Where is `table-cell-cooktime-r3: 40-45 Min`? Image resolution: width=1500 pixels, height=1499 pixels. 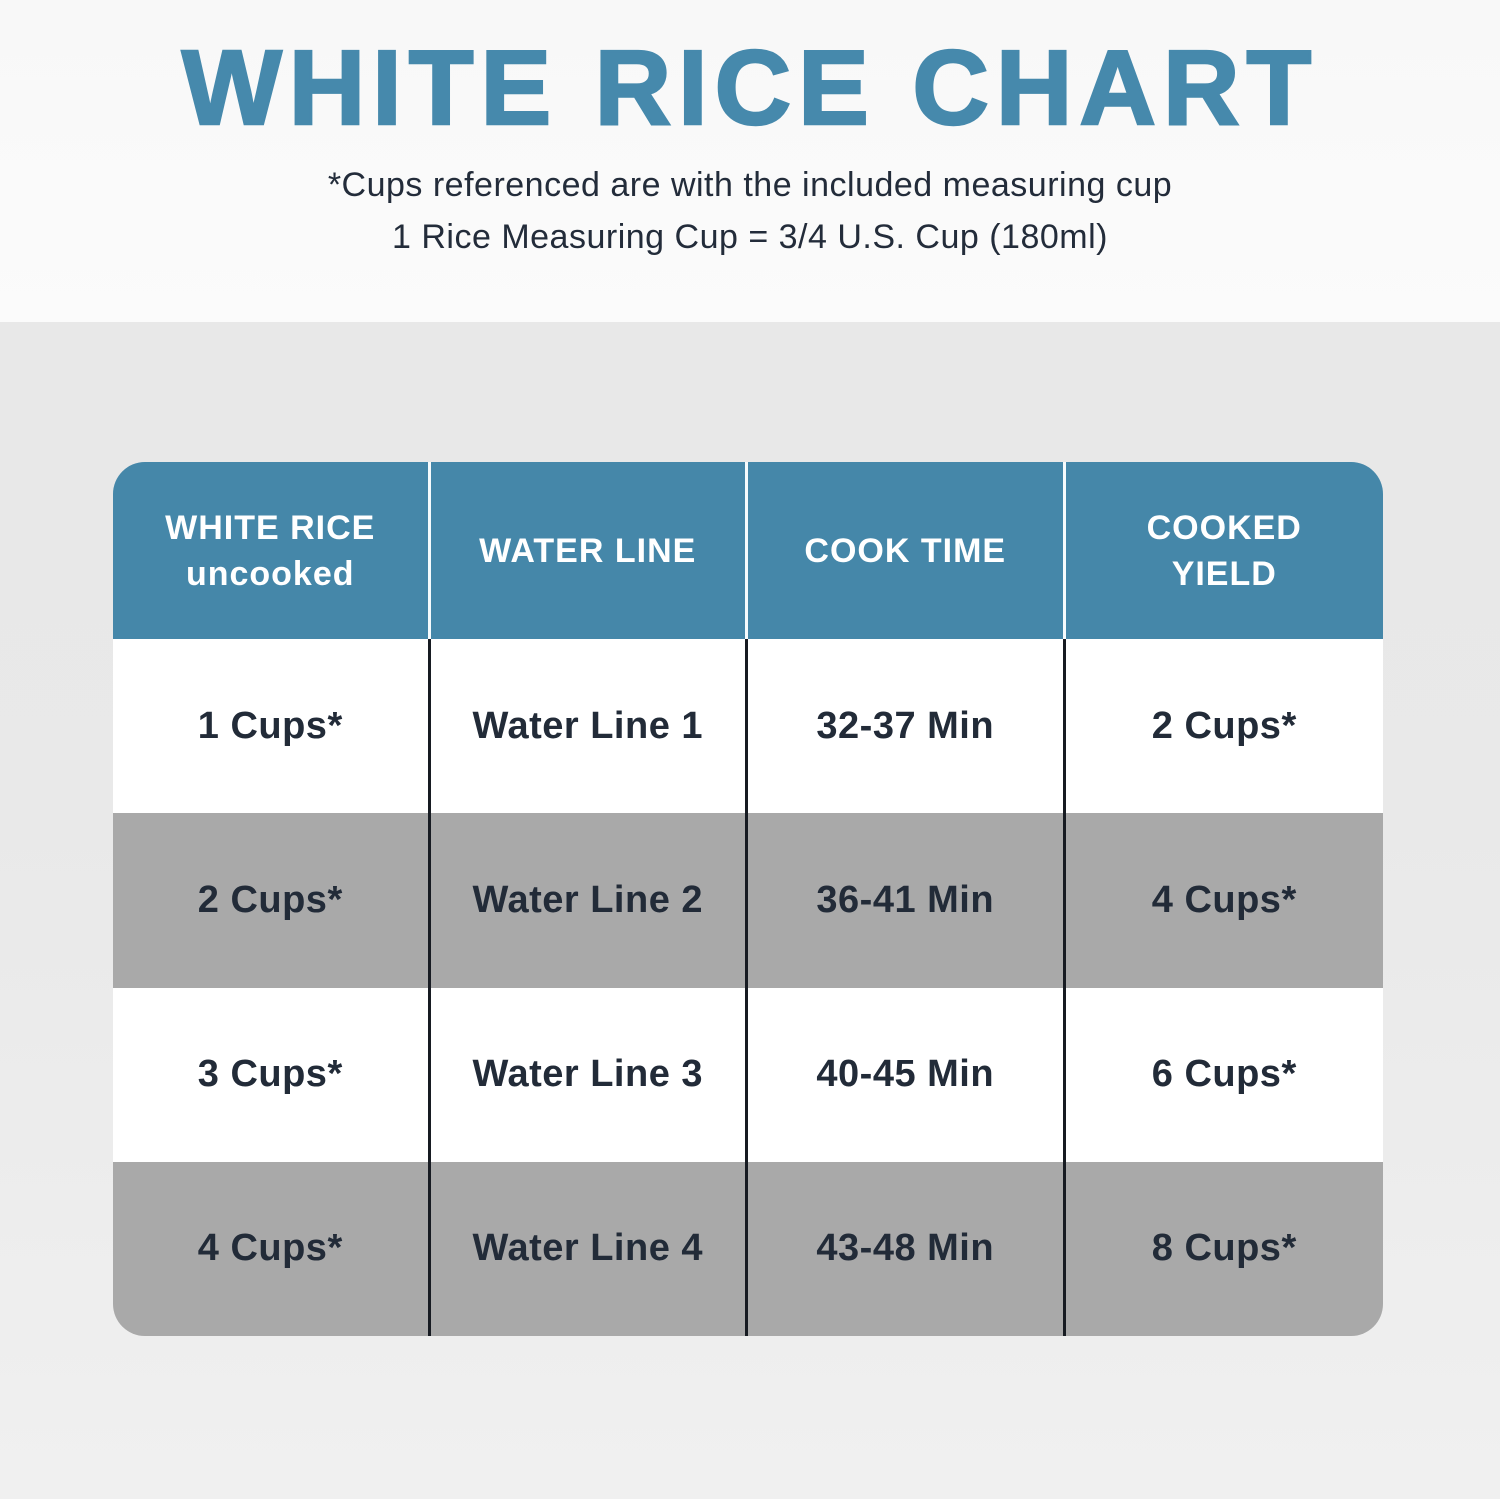 table-cell-cooktime-r3: 40-45 Min is located at coordinates (907, 1074).